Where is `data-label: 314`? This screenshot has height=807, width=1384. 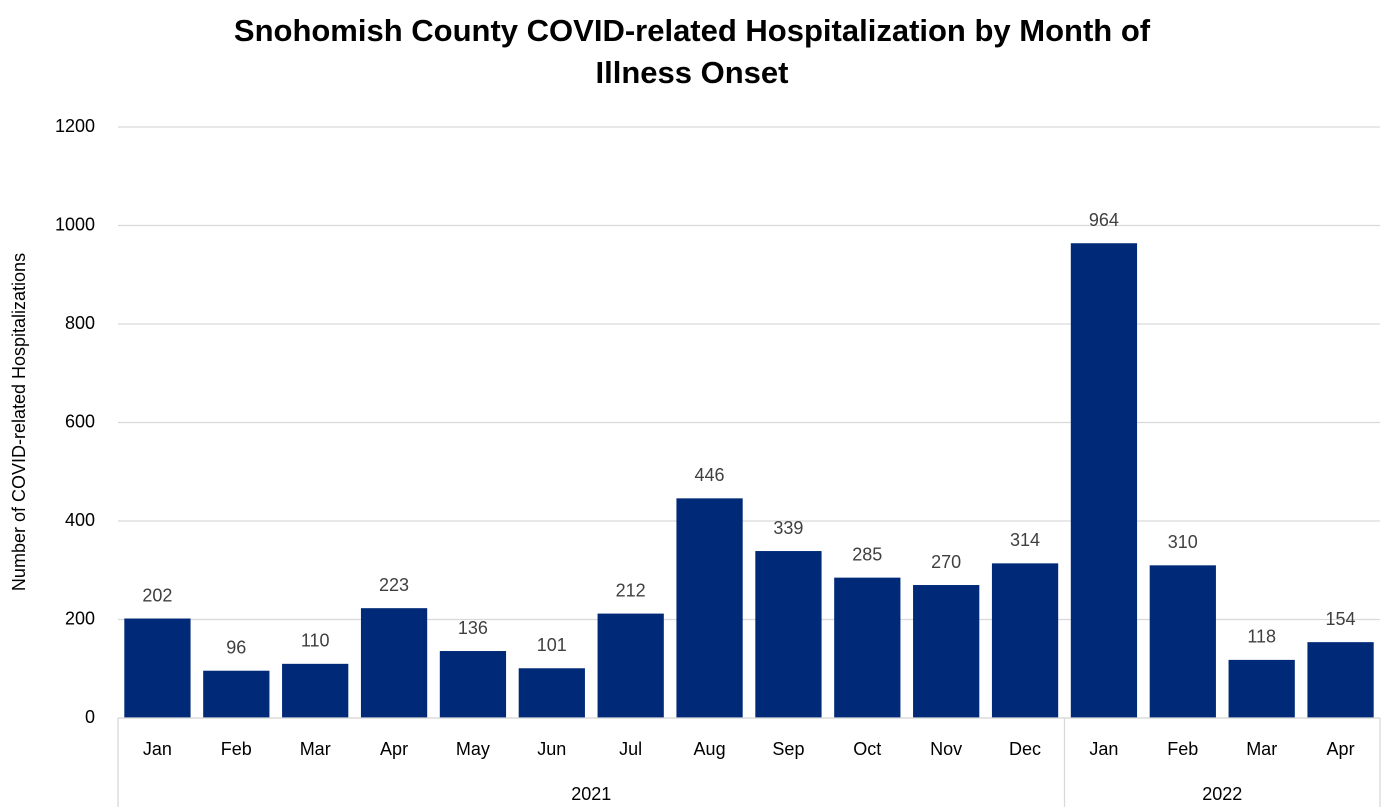 data-label: 314 is located at coordinates (1025, 540).